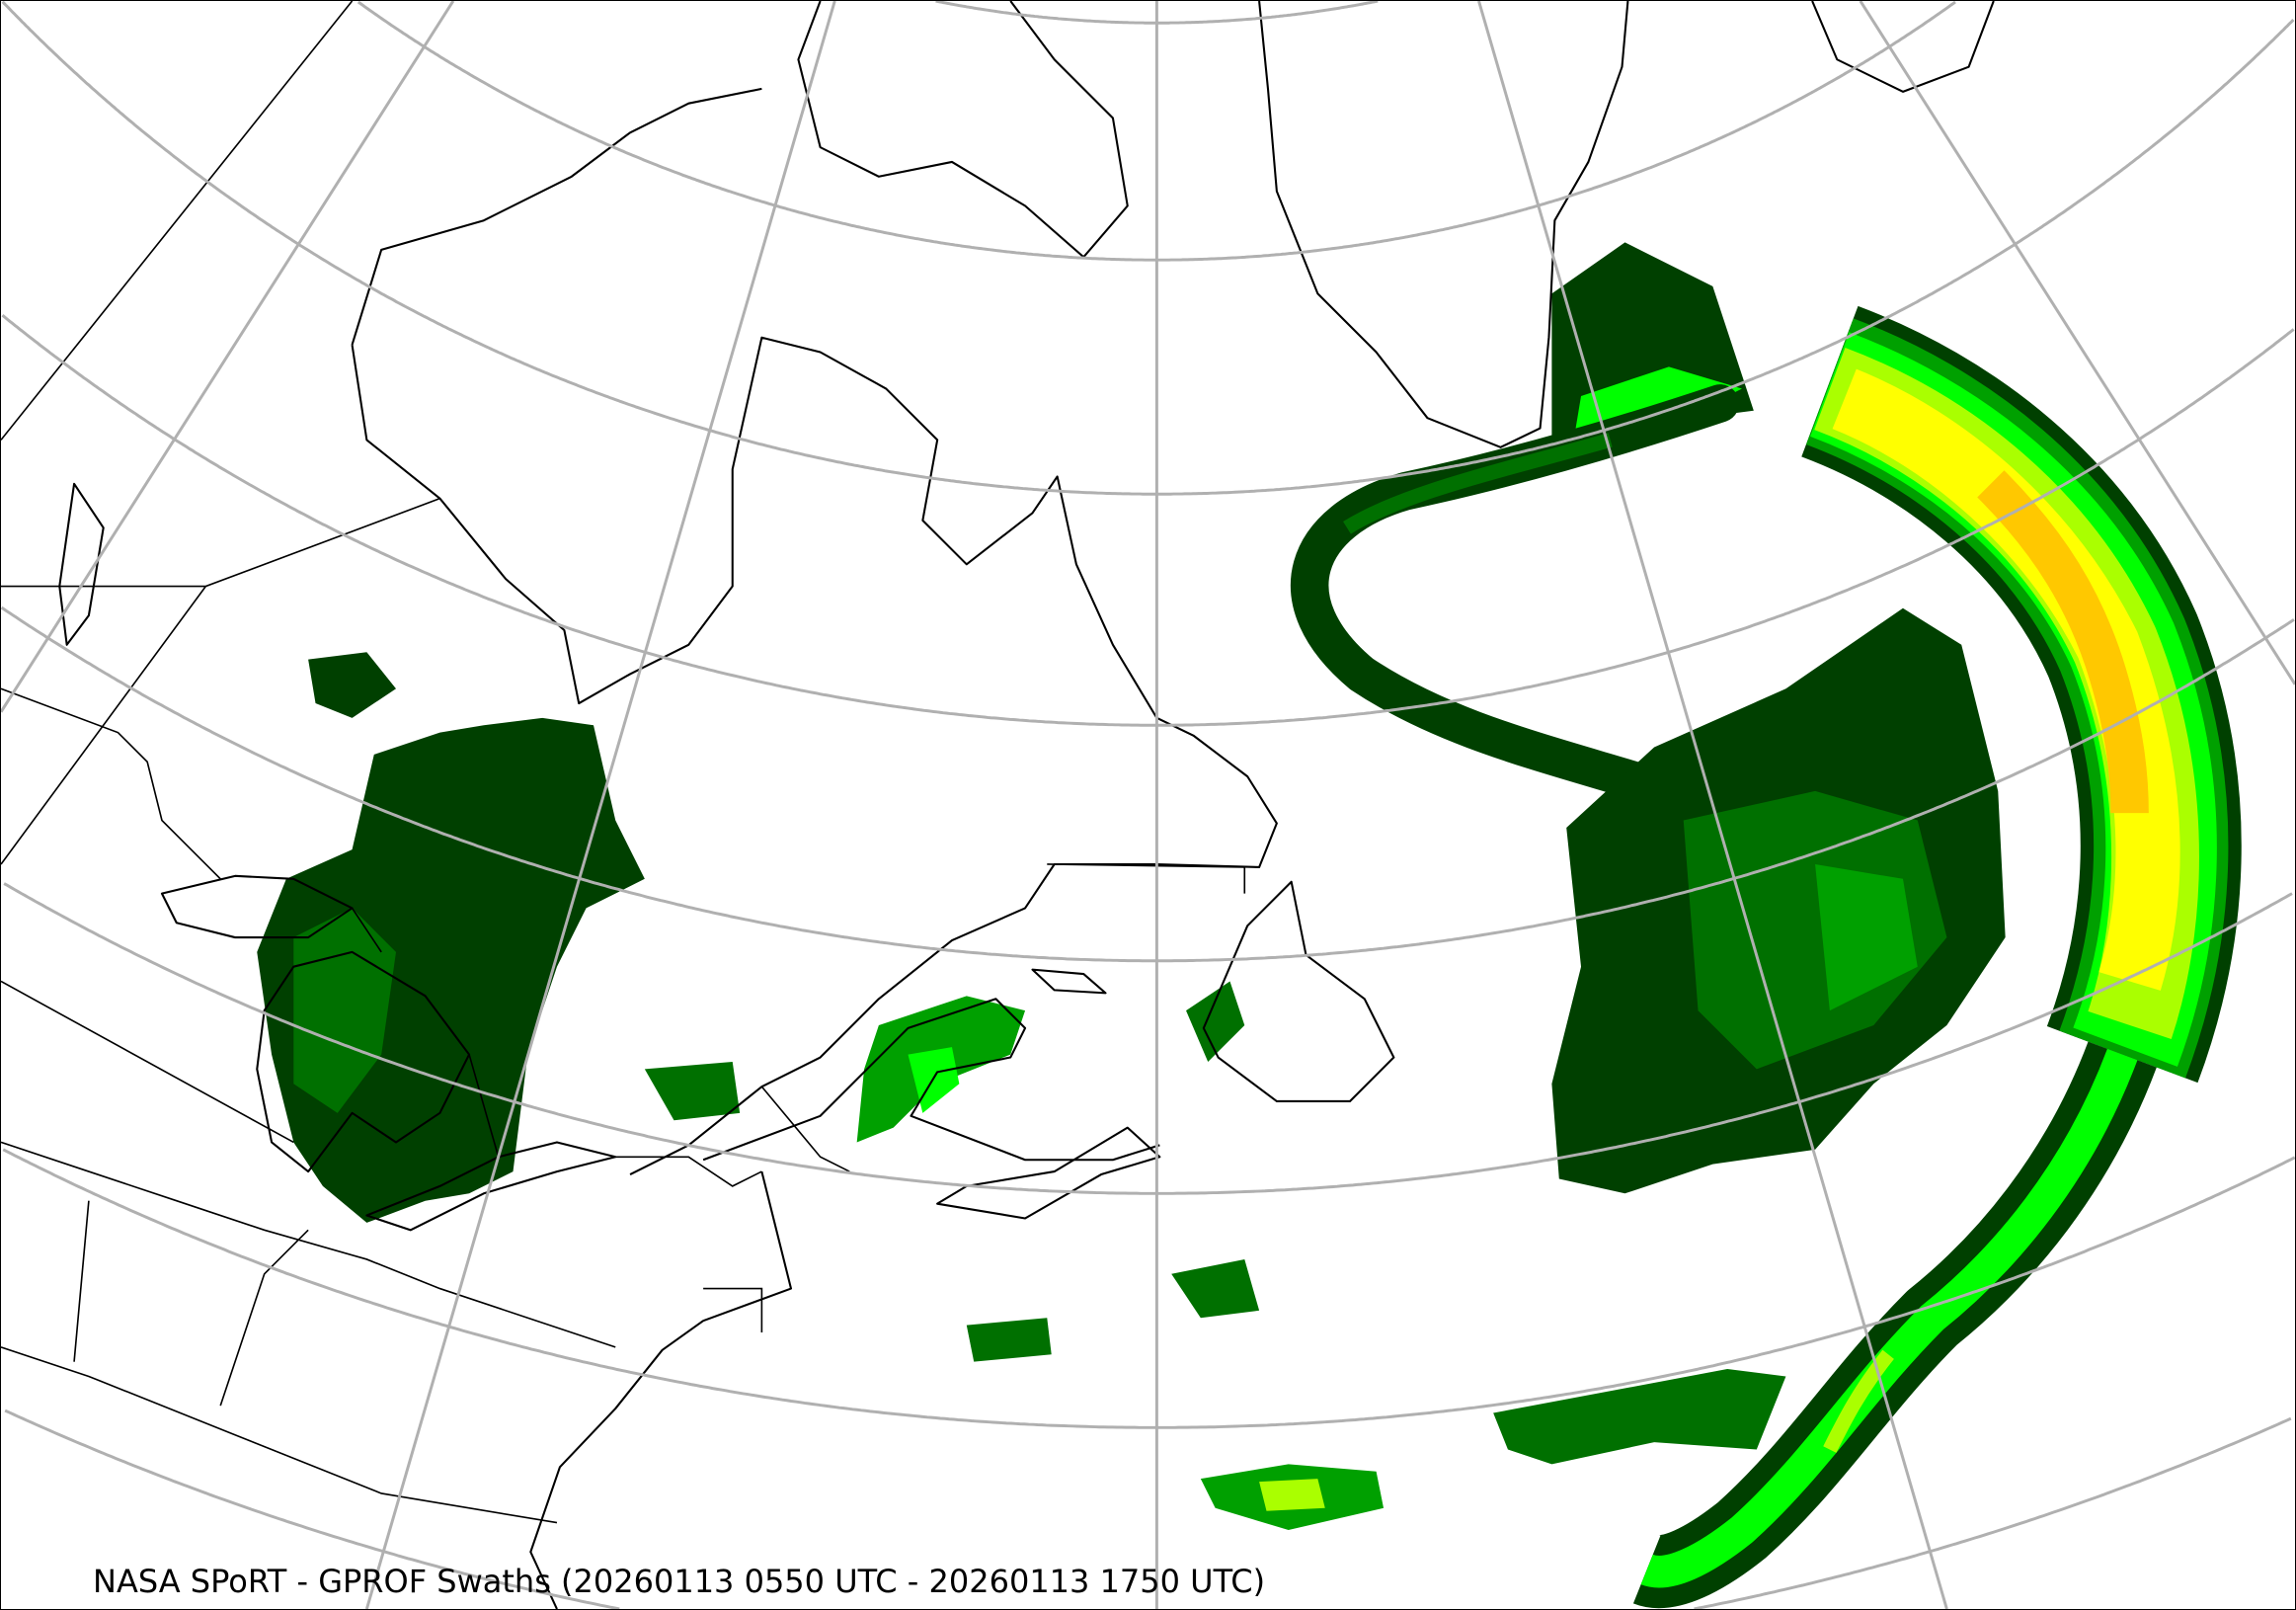 The height and width of the screenshot is (1610, 2296). Describe the element at coordinates (1298, 991) in the screenshot. I see `coastline-newfoundland` at that location.